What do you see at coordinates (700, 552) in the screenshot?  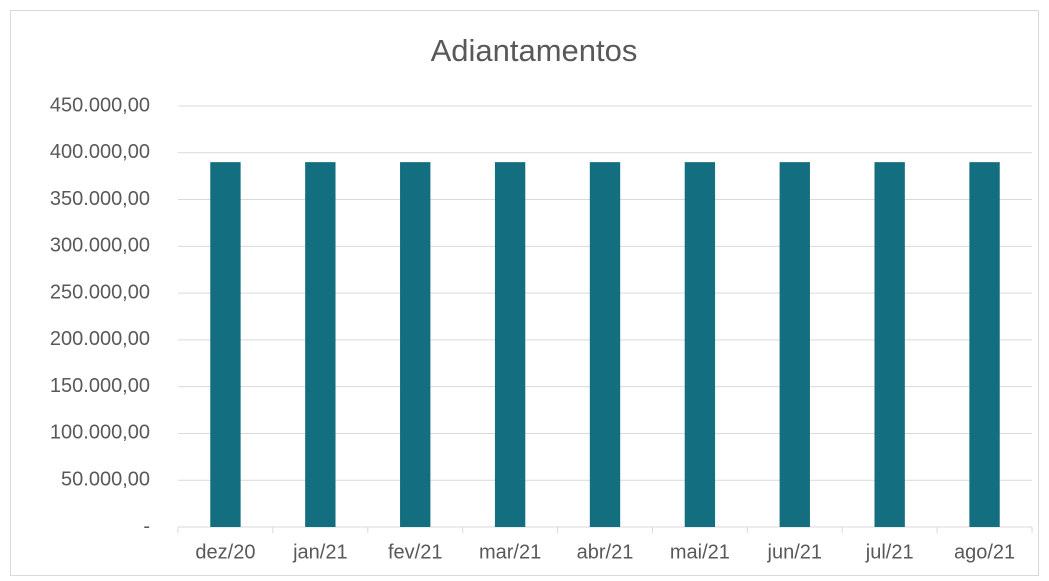 I see `x-tick-label: mai/21` at bounding box center [700, 552].